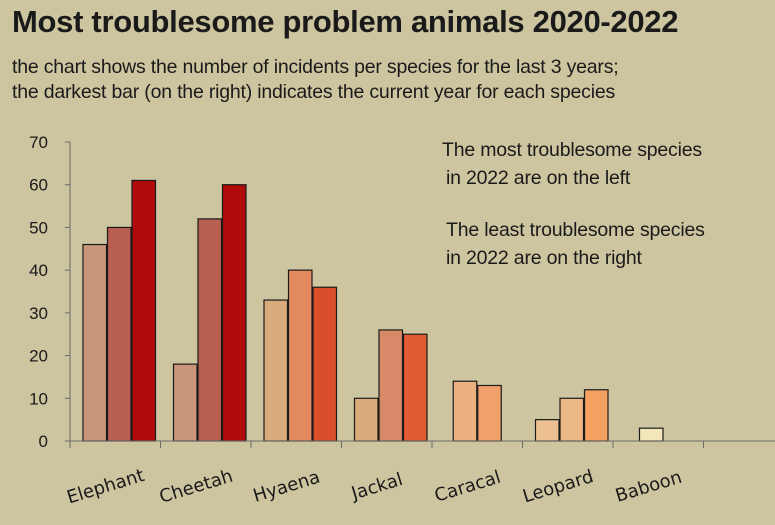  I want to click on x-tick-label: Elephant, so click(105, 486).